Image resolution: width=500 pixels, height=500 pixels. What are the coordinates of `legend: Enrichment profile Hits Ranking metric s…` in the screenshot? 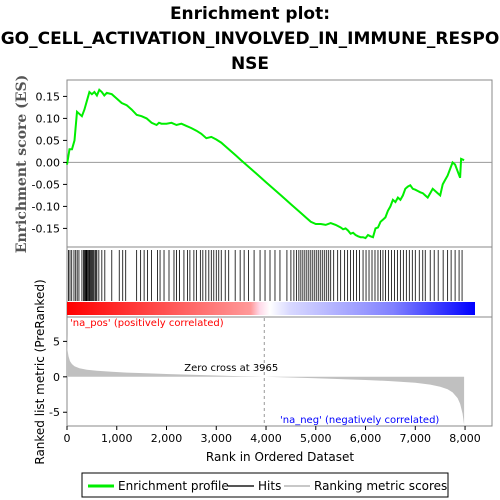 It's located at (265, 485).